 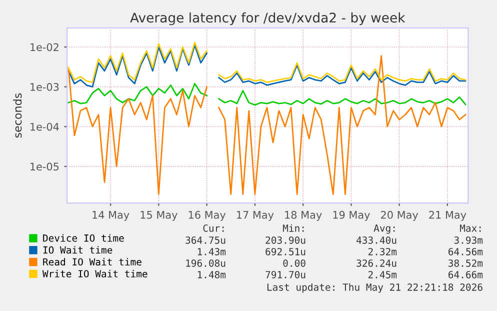 What do you see at coordinates (286, 252) in the screenshot?
I see `text: 692.51u` at bounding box center [286, 252].